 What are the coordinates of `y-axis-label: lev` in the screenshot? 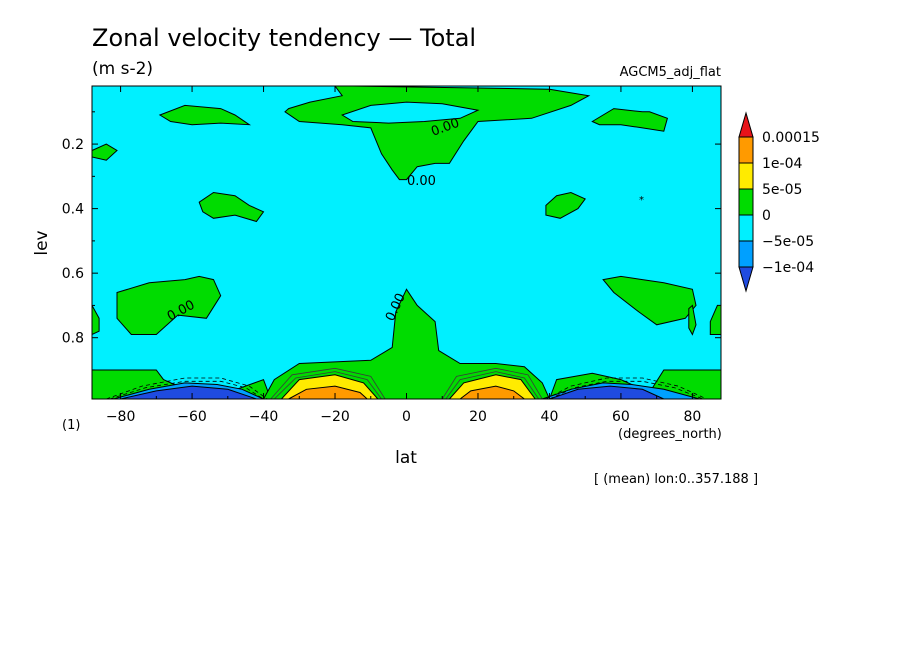 It's located at (42, 242).